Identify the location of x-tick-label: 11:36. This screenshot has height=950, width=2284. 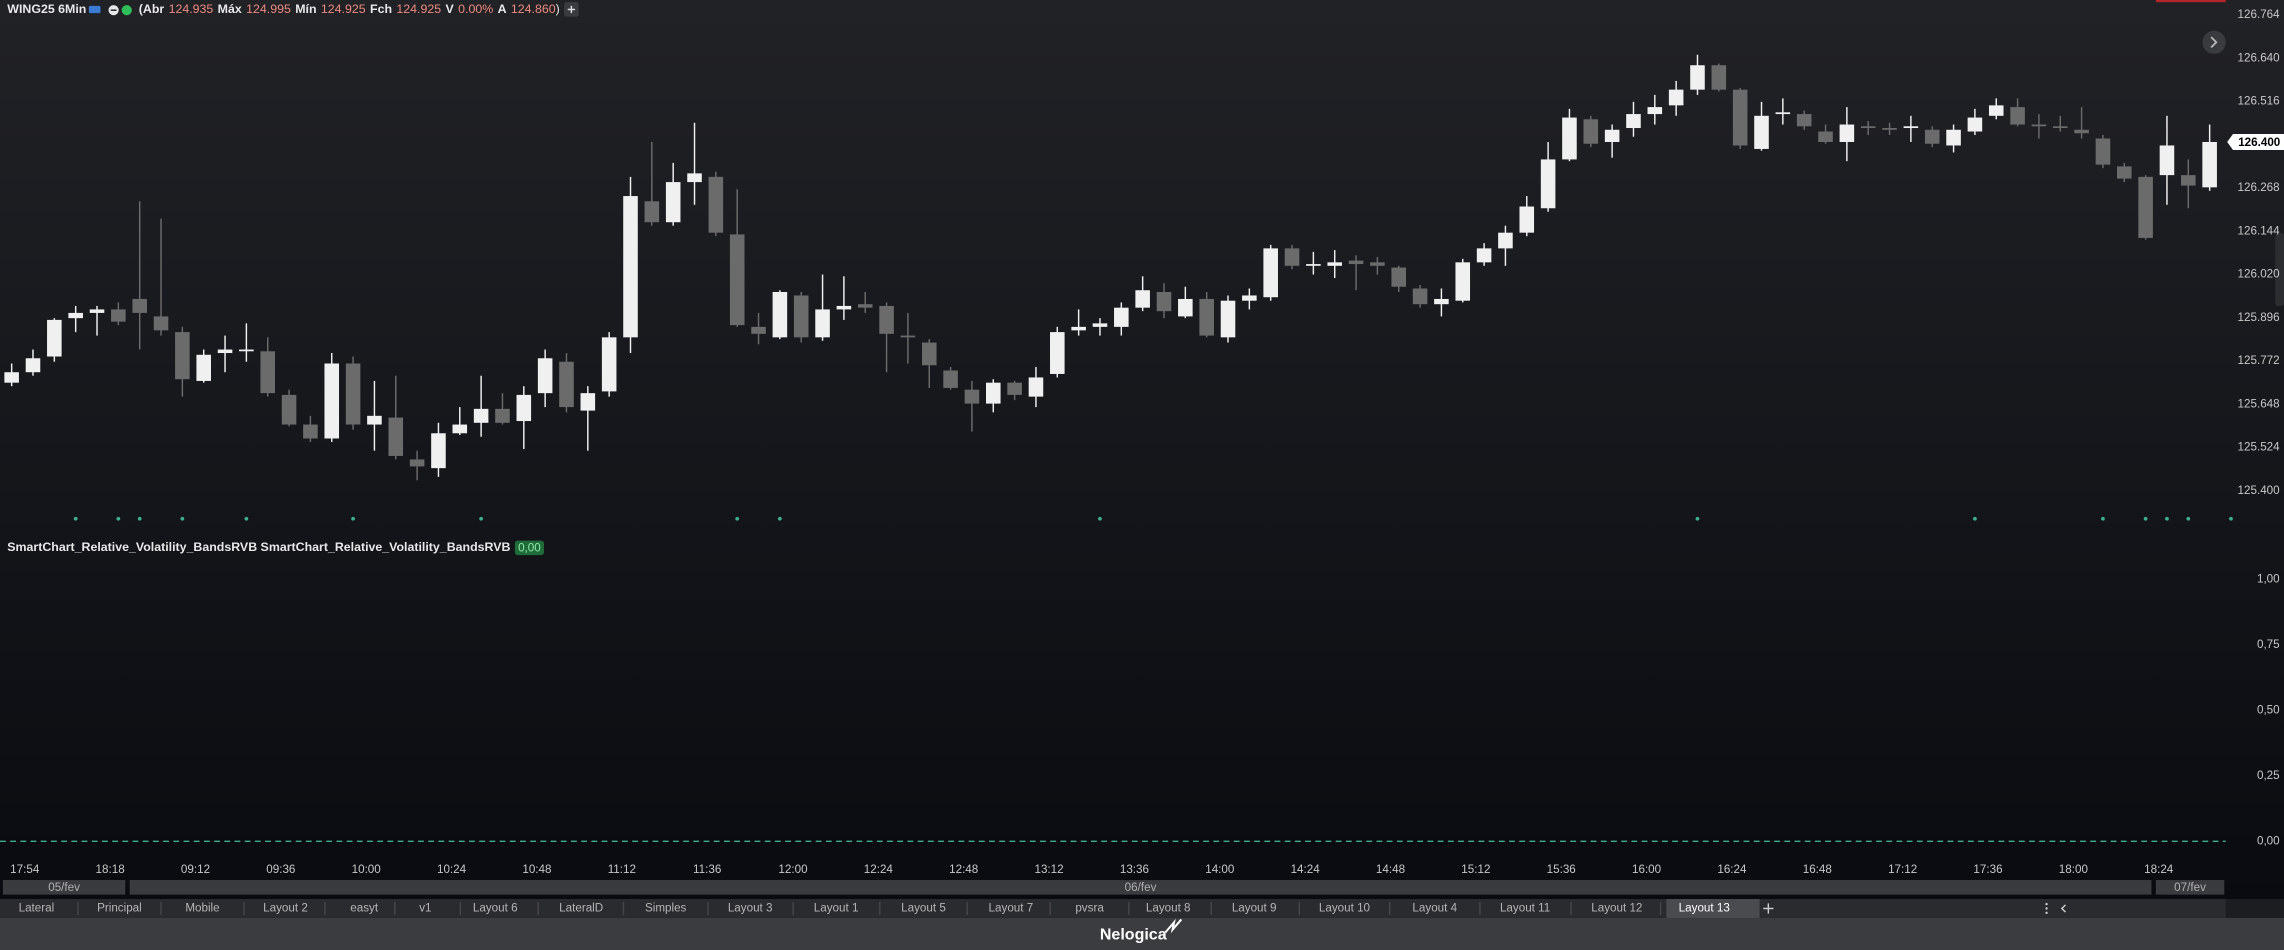
(707, 869).